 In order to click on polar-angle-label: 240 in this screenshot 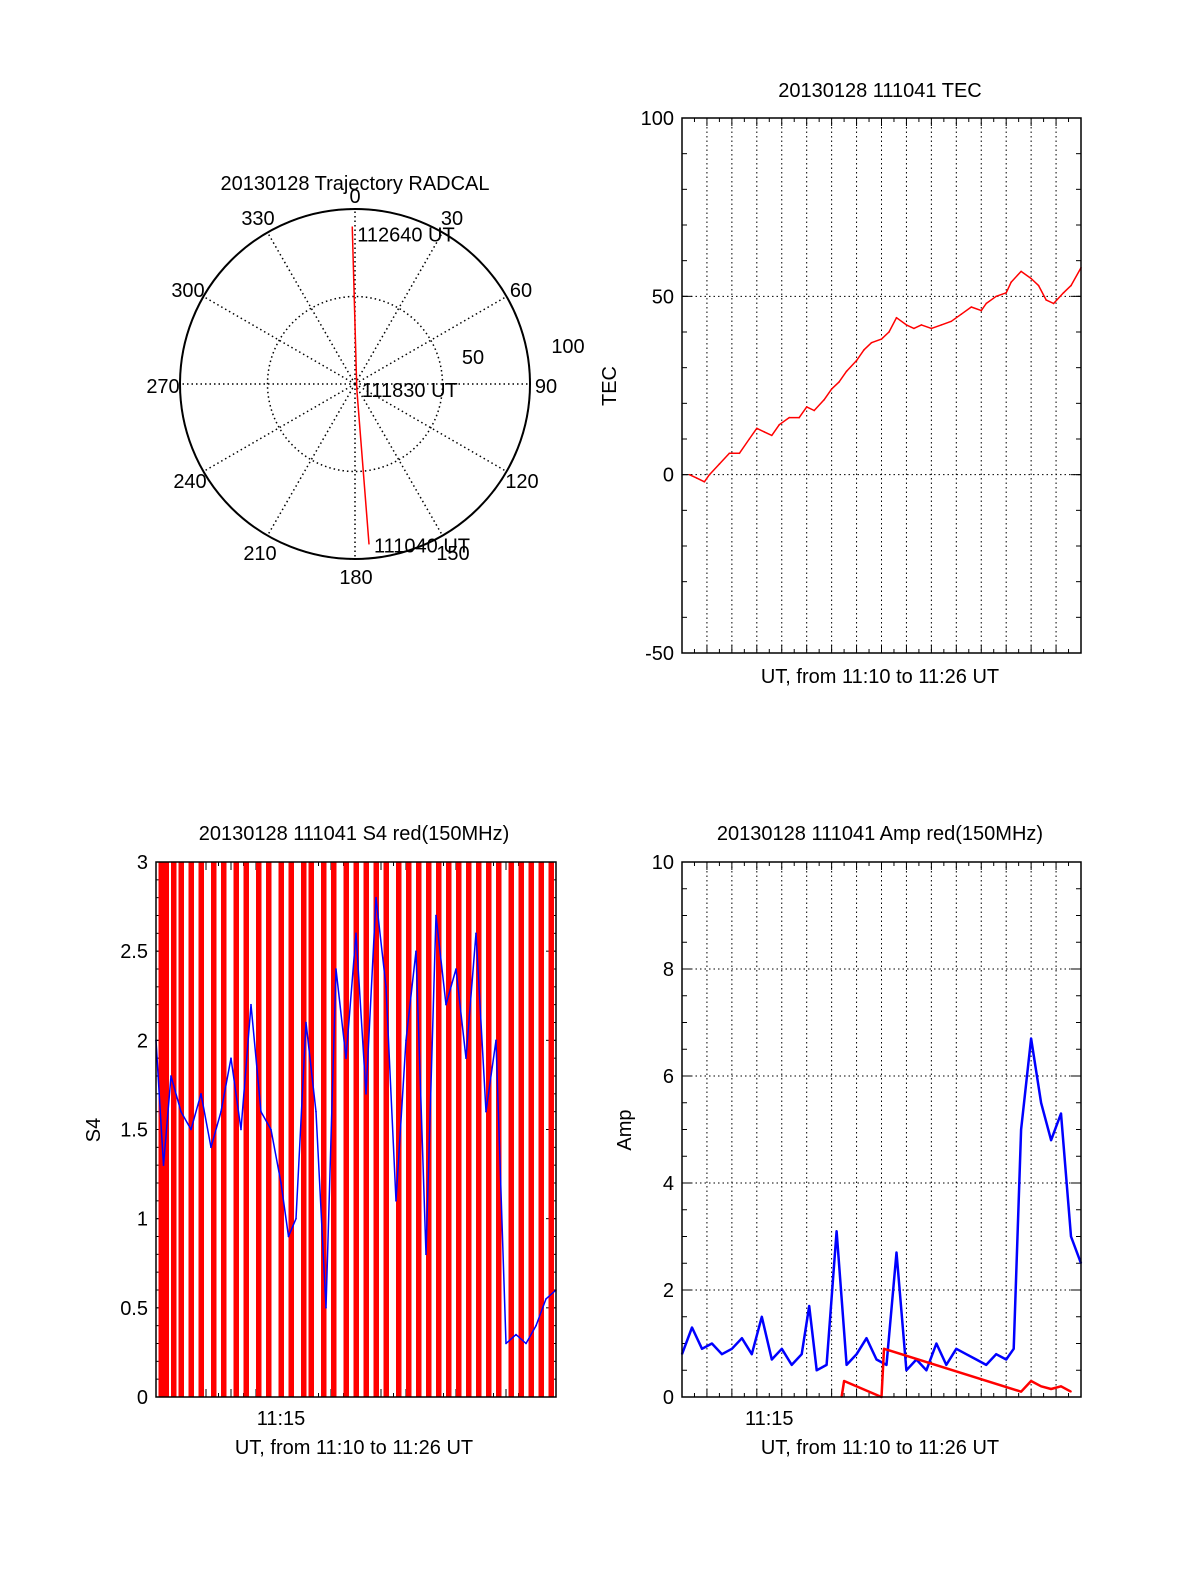, I will do `click(189, 482)`.